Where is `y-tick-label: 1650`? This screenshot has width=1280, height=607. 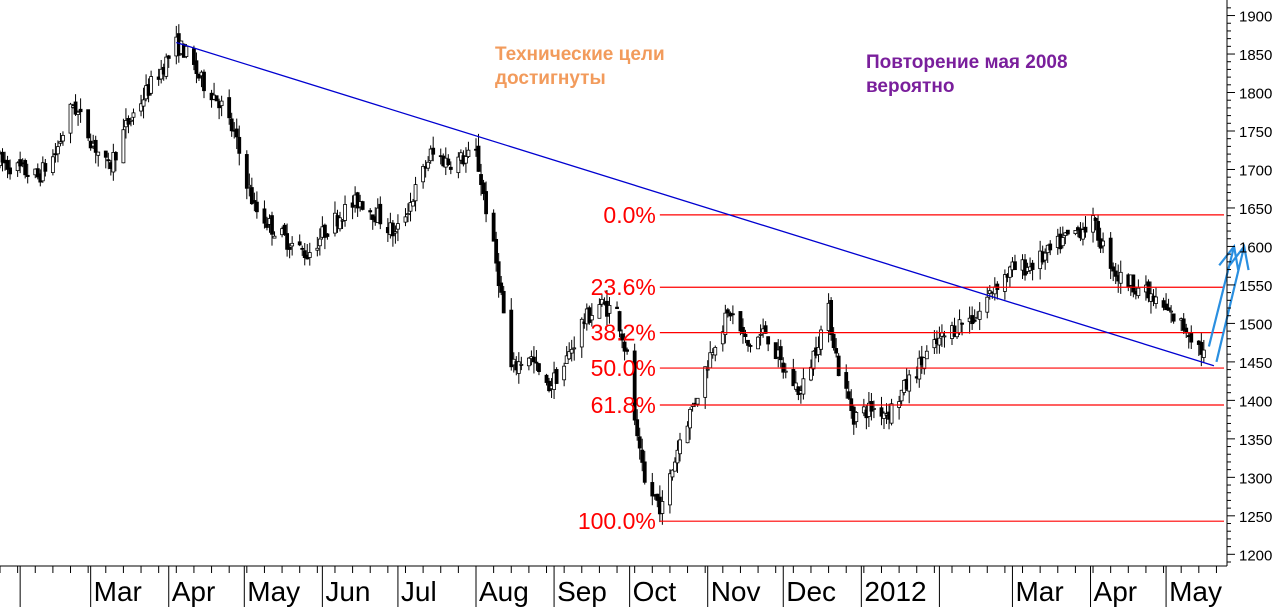
y-tick-label: 1650 is located at coordinates (1255, 209).